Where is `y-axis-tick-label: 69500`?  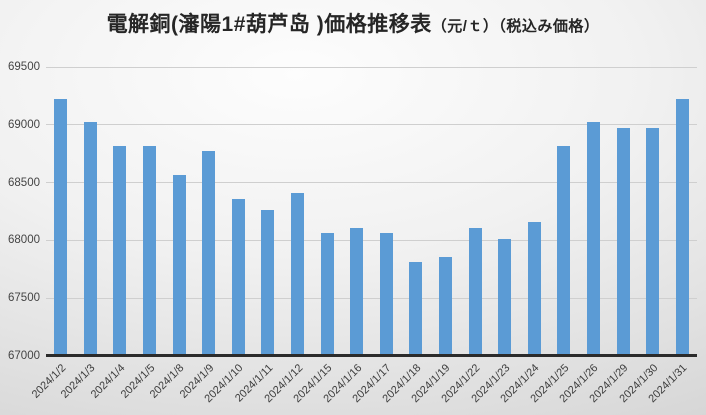 y-axis-tick-label: 69500 is located at coordinates (24, 67).